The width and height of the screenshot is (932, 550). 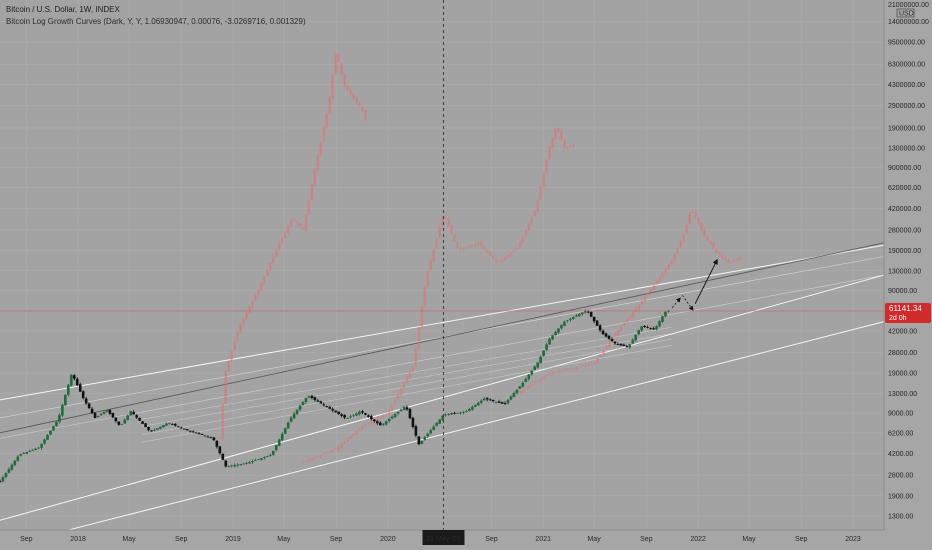 I want to click on price-label: 1300.00, so click(x=900, y=517).